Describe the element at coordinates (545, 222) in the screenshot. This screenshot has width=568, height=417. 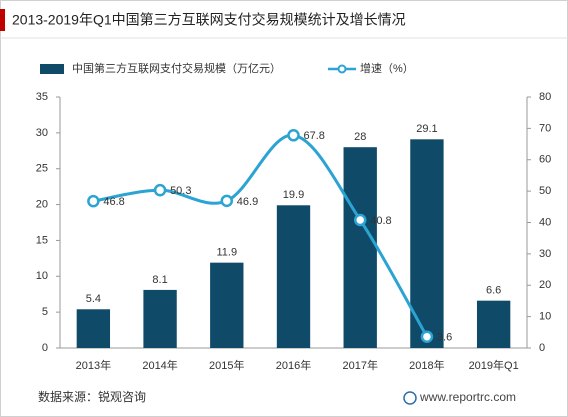
I see `y2-tick-label: 40` at that location.